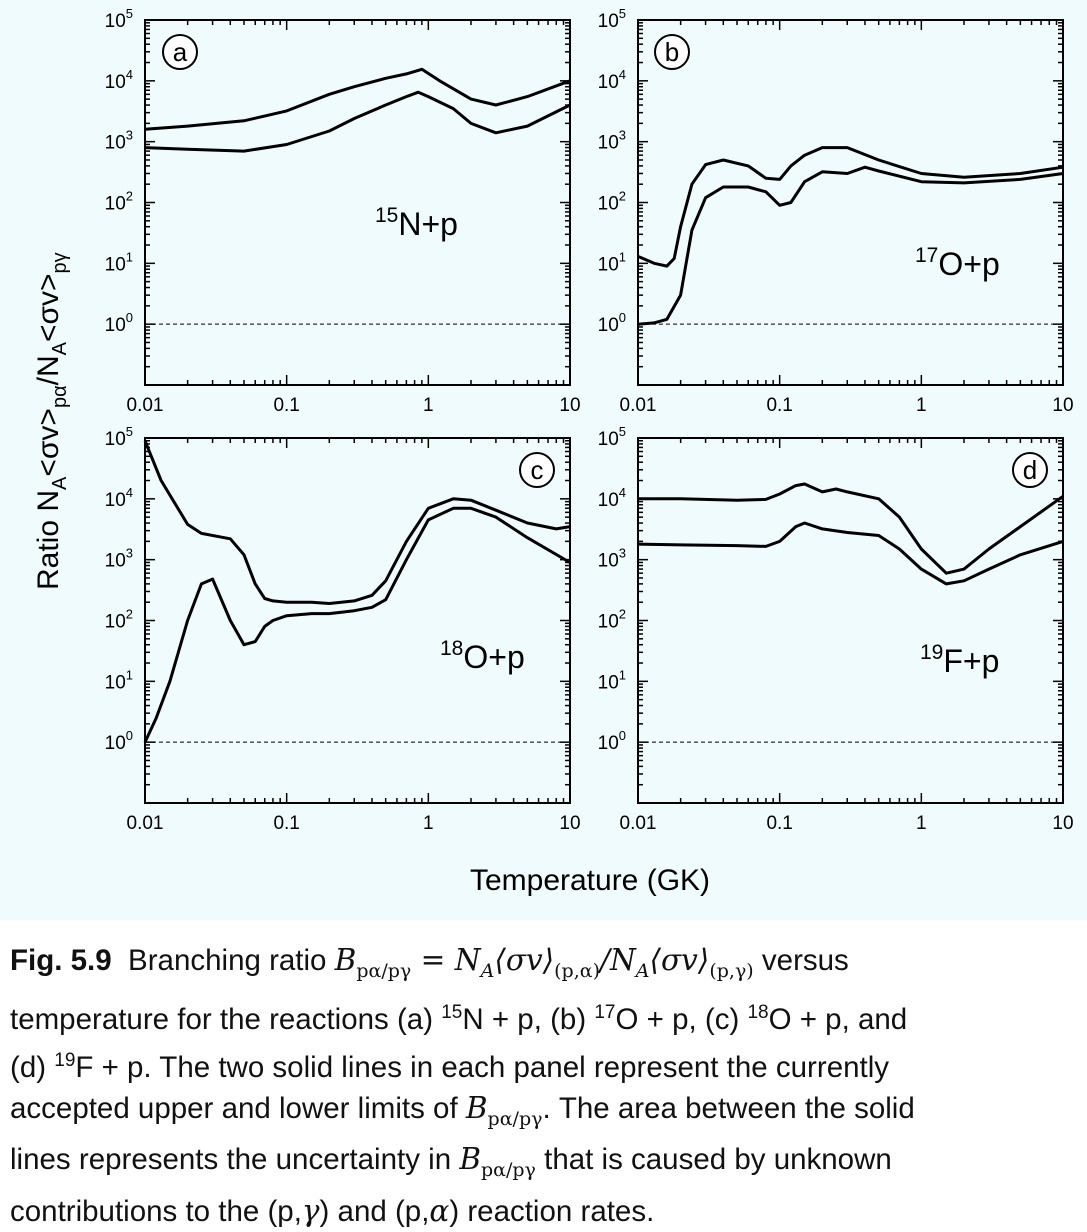  I want to click on reaction-label: 17O+p, so click(957, 263).